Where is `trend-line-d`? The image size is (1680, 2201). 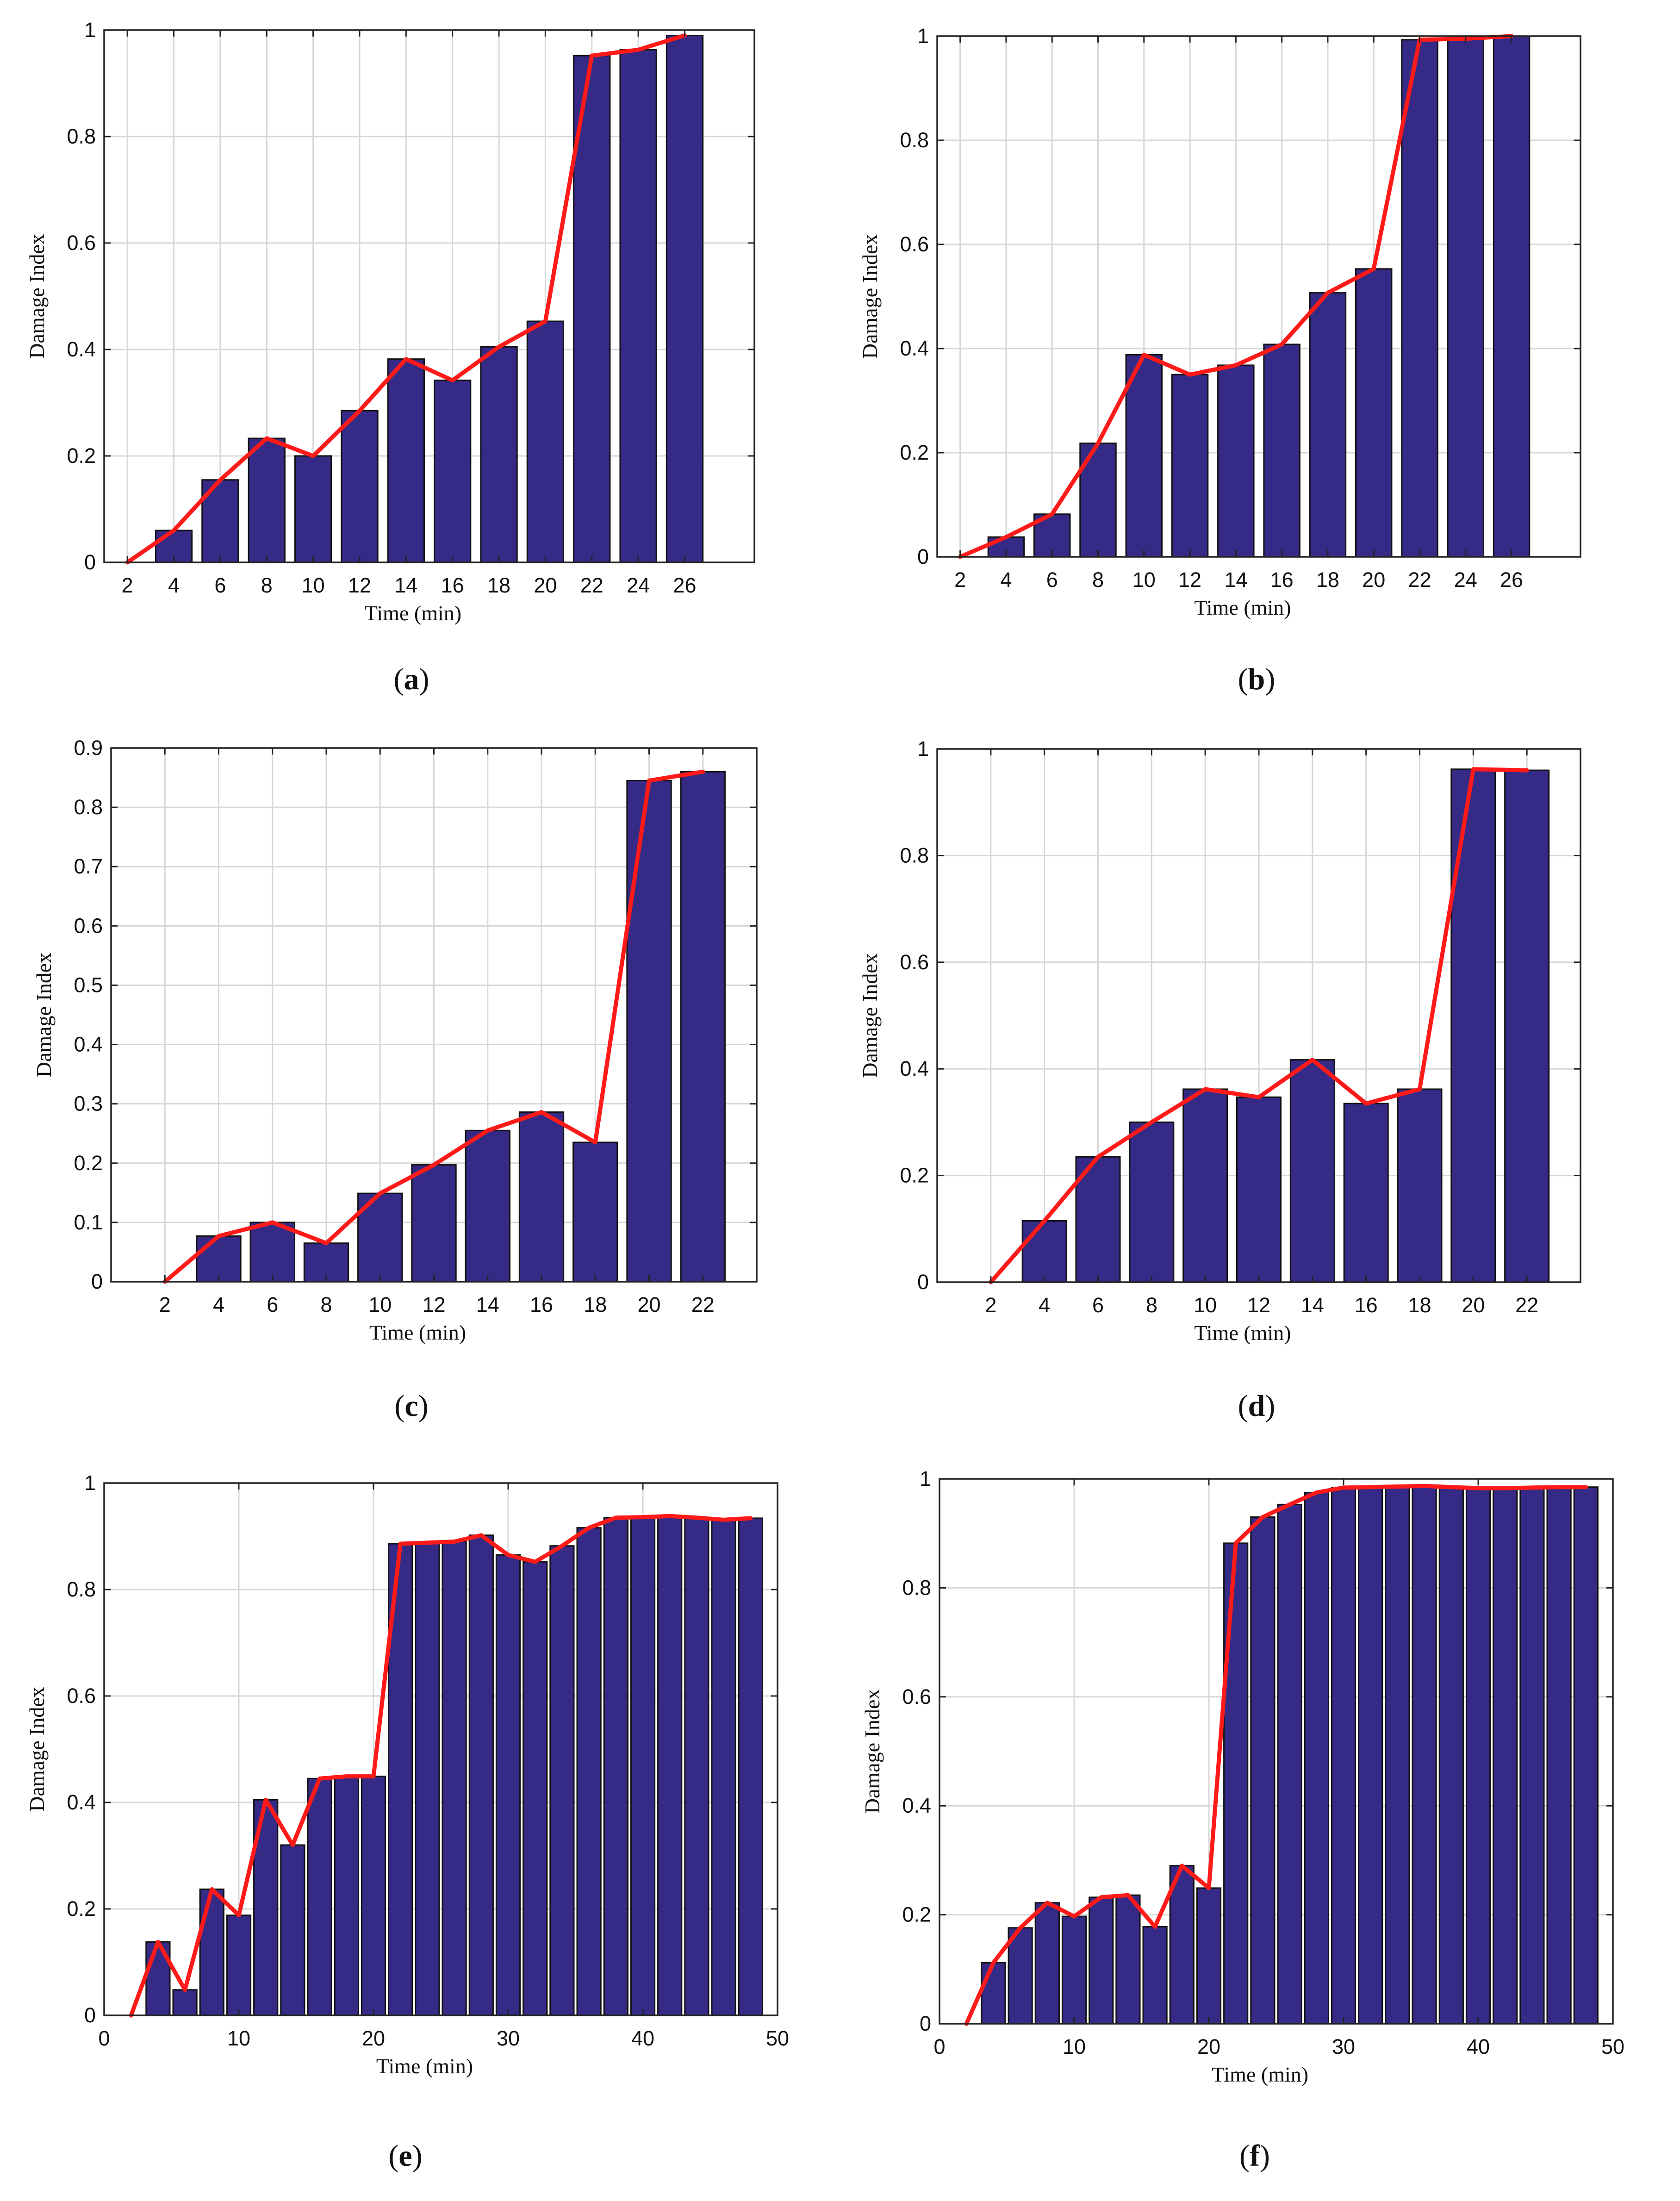 trend-line-d is located at coordinates (1259, 1025).